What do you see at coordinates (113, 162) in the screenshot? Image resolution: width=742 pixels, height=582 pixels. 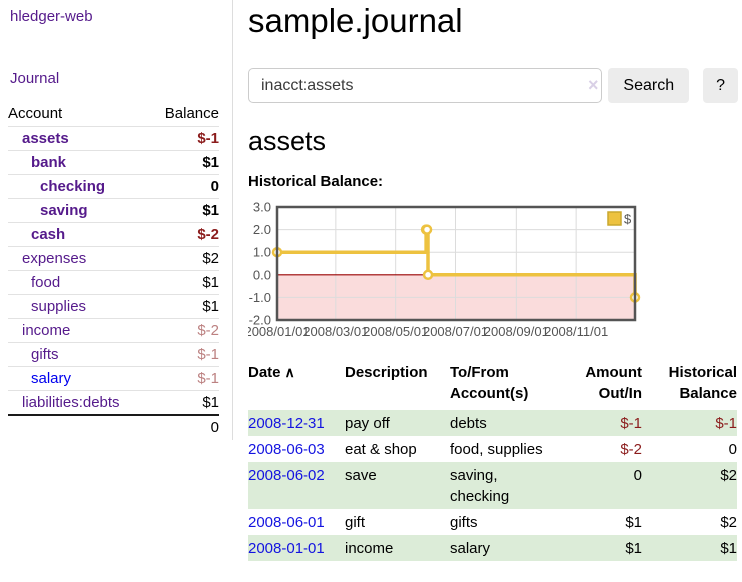 I see `account-row: bank $1` at bounding box center [113, 162].